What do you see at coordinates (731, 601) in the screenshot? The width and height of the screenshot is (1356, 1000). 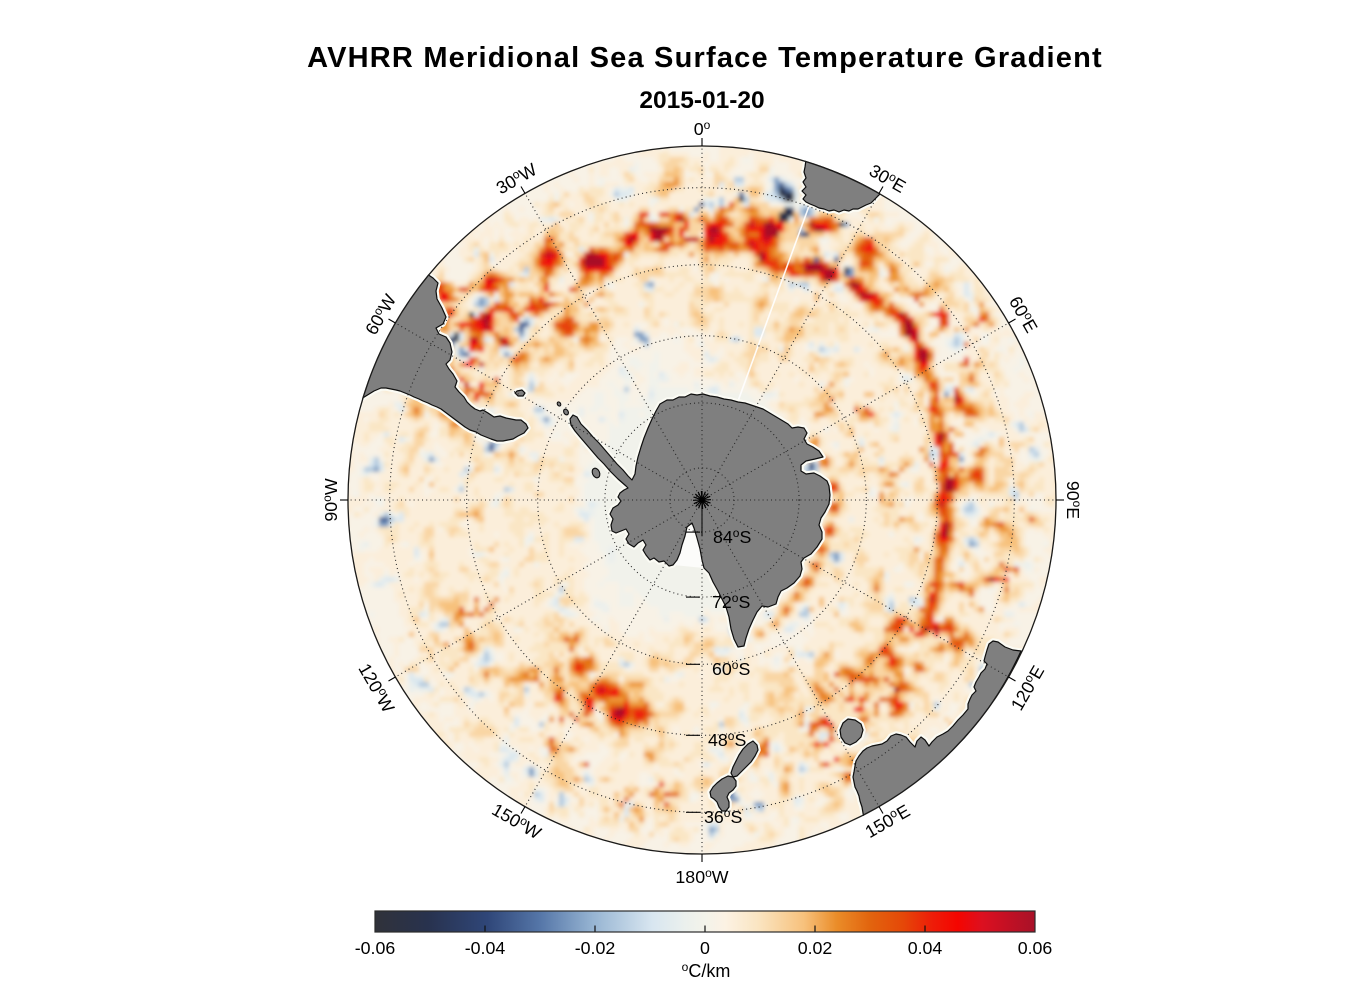 I see `svg-text: 72oS` at bounding box center [731, 601].